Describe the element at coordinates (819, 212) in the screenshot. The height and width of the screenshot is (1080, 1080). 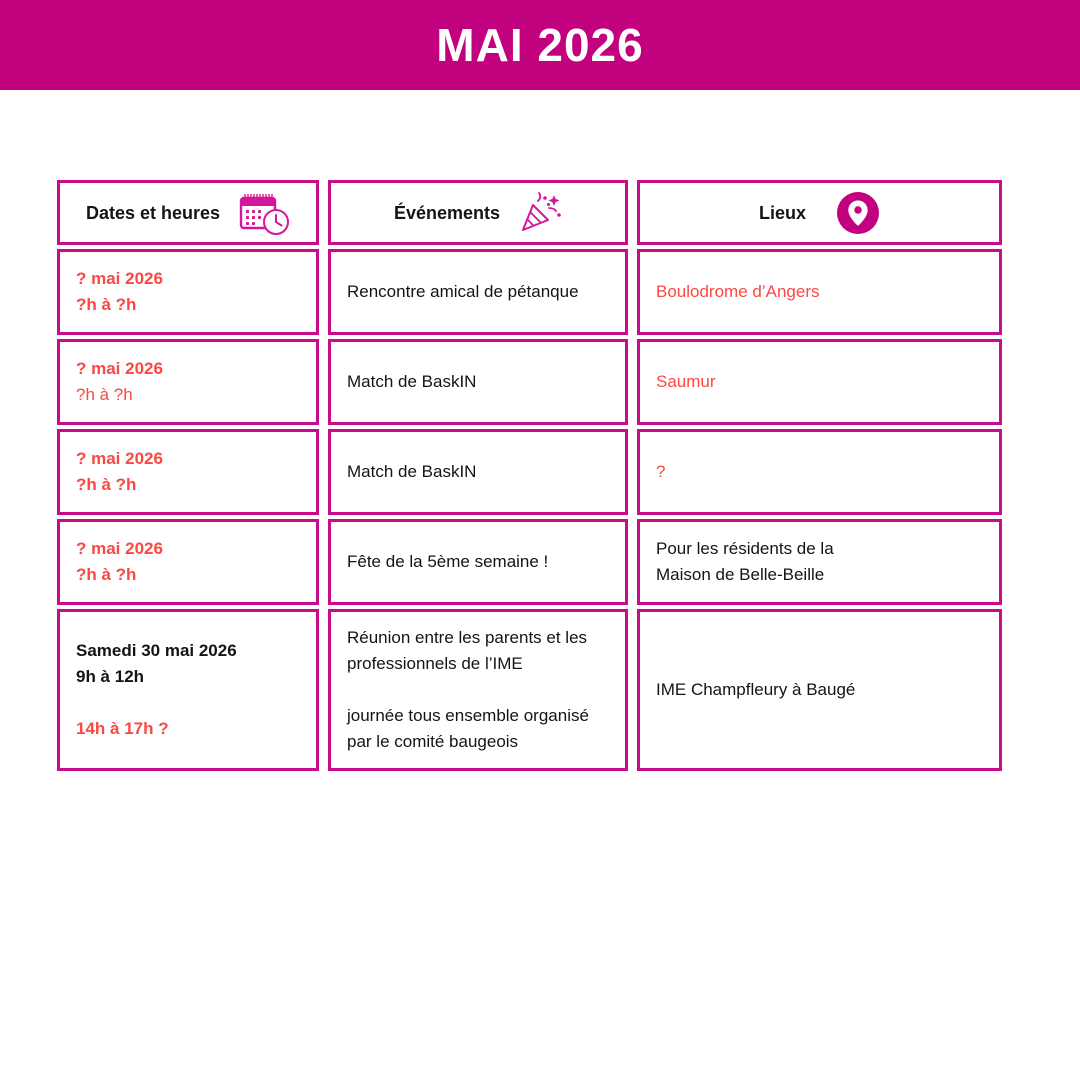
I see `header-lieux: Lieux` at that location.